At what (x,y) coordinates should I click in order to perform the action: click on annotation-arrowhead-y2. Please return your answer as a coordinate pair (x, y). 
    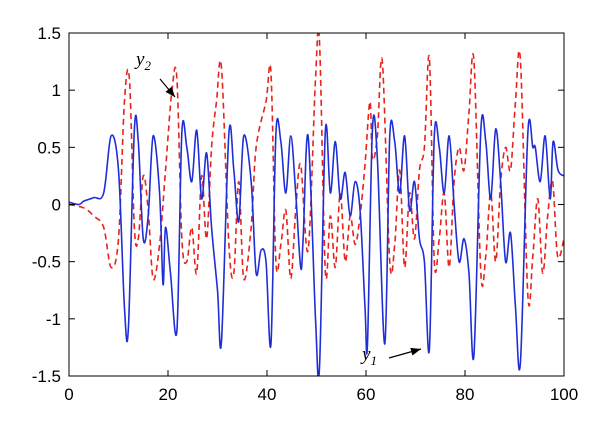
    Looking at the image, I should click on (170, 91).